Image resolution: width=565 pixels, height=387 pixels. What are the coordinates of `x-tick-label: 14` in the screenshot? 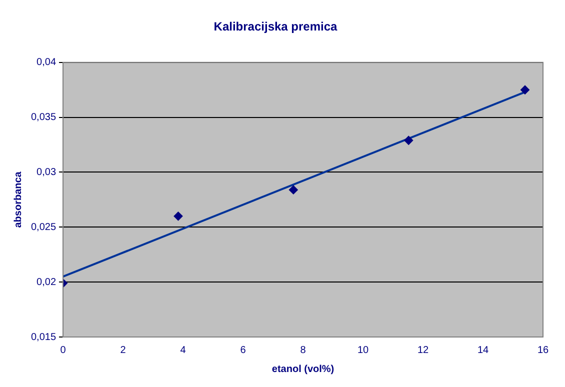 It's located at (483, 350).